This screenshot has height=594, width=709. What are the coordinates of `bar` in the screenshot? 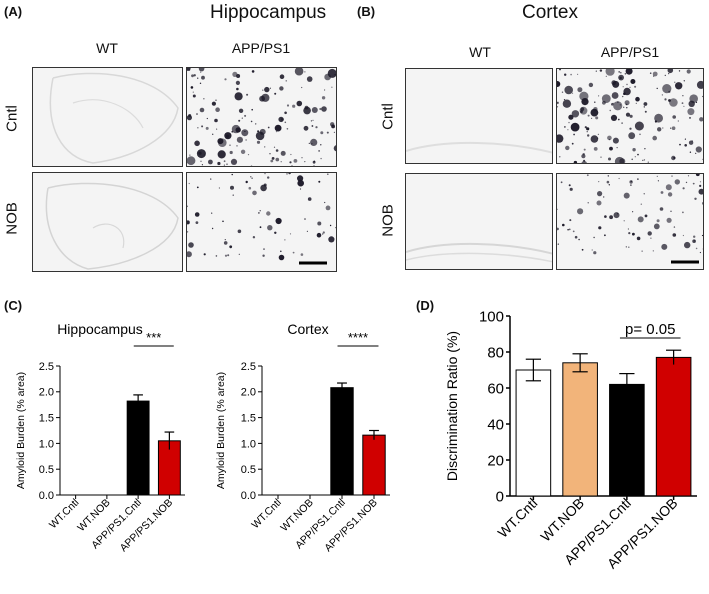 It's located at (627, 440).